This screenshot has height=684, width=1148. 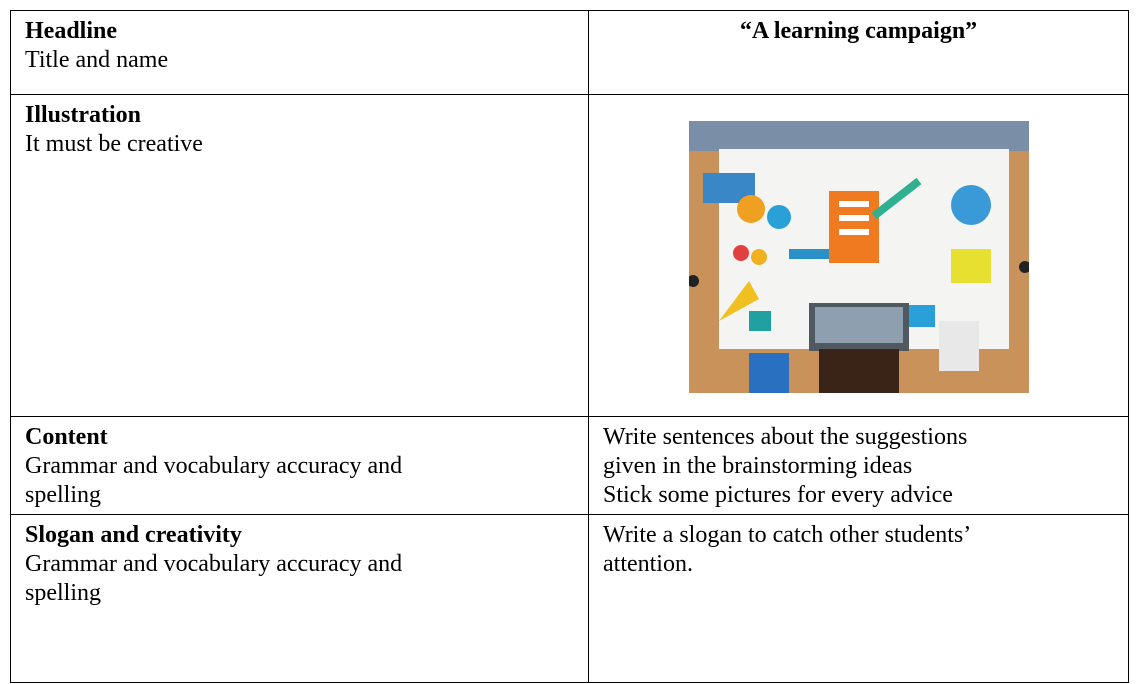 I want to click on cell-content: Stick some pictures for every advice, so click(x=778, y=495).